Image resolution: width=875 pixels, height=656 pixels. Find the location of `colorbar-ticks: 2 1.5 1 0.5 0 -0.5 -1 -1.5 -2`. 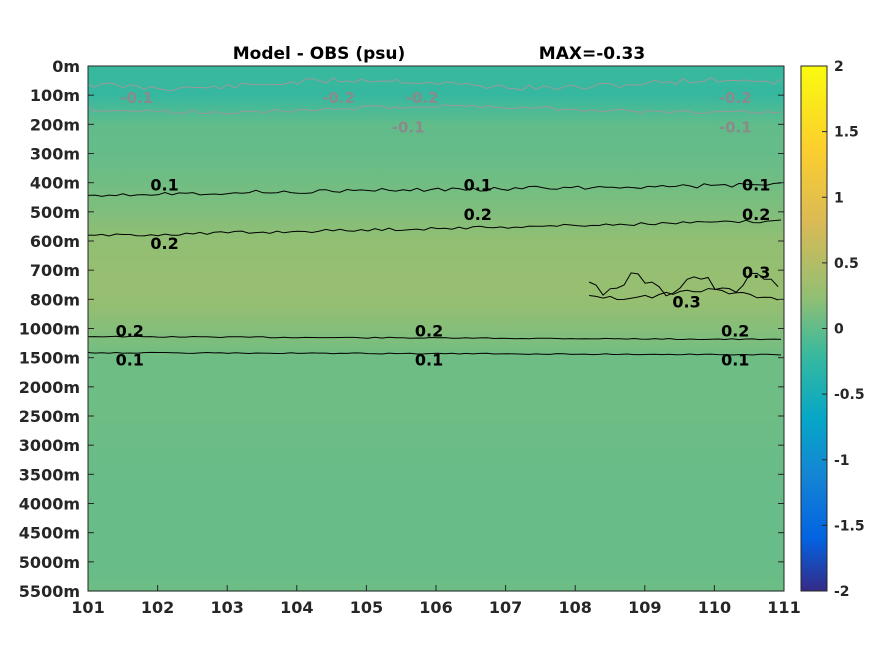

colorbar-ticks: 2 1.5 1 0.5 0 -0.5 -1 -1.5 -2 is located at coordinates (843, 329).